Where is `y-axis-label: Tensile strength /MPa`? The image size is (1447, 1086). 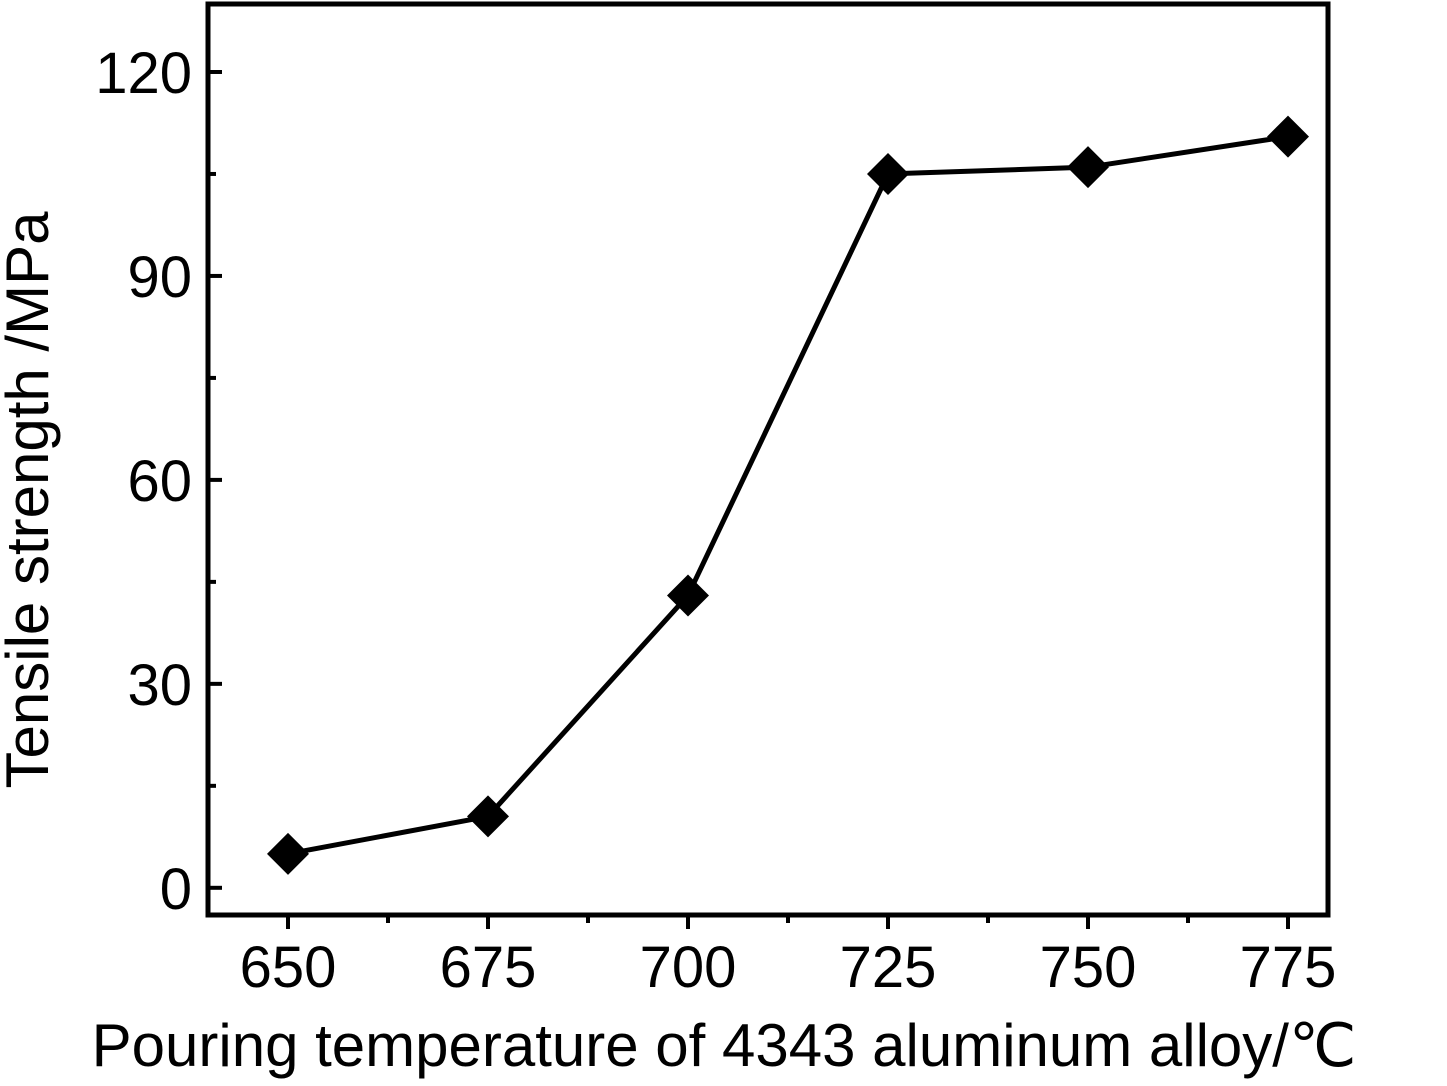
y-axis-label: Tensile strength /MPa is located at coordinates (30, 500).